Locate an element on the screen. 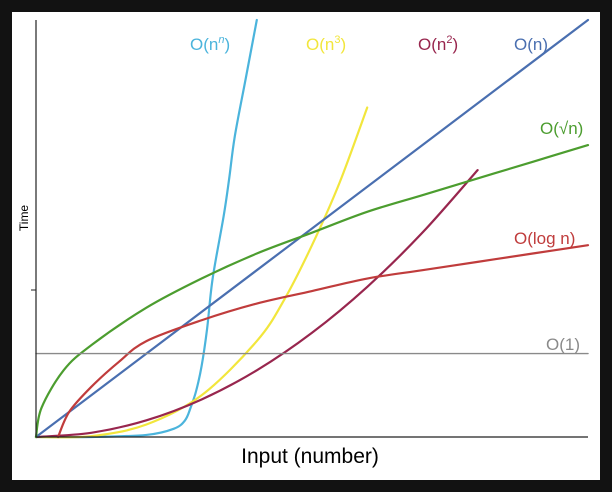 The height and width of the screenshot is (492, 612). series-label-o-n: O(√n) is located at coordinates (561, 128).